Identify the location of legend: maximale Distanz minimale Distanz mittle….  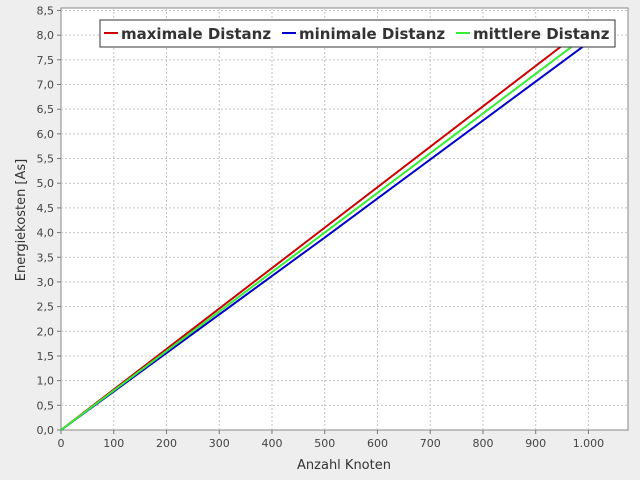
(357, 33).